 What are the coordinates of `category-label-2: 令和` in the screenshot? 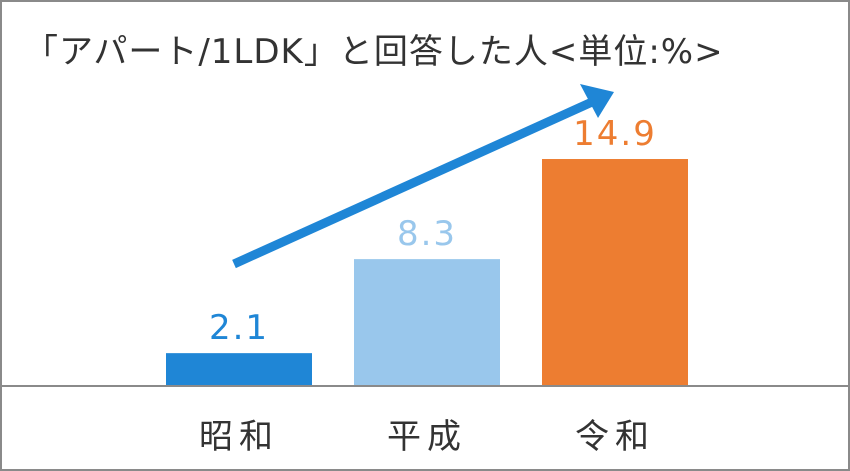 It's located at (615, 437).